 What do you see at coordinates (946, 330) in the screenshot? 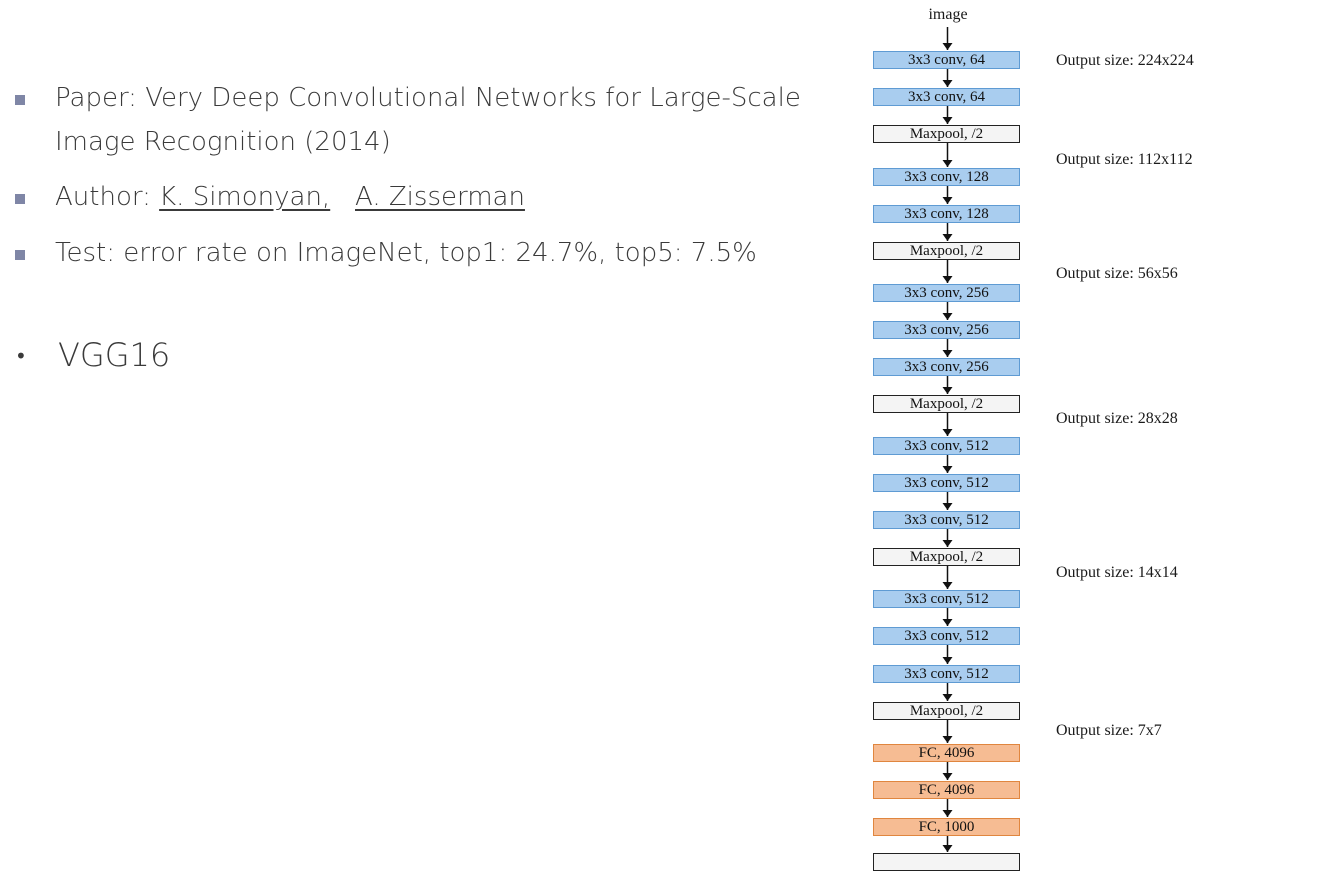
I see `layer-conv-8: 3x3 conv, 256` at bounding box center [946, 330].